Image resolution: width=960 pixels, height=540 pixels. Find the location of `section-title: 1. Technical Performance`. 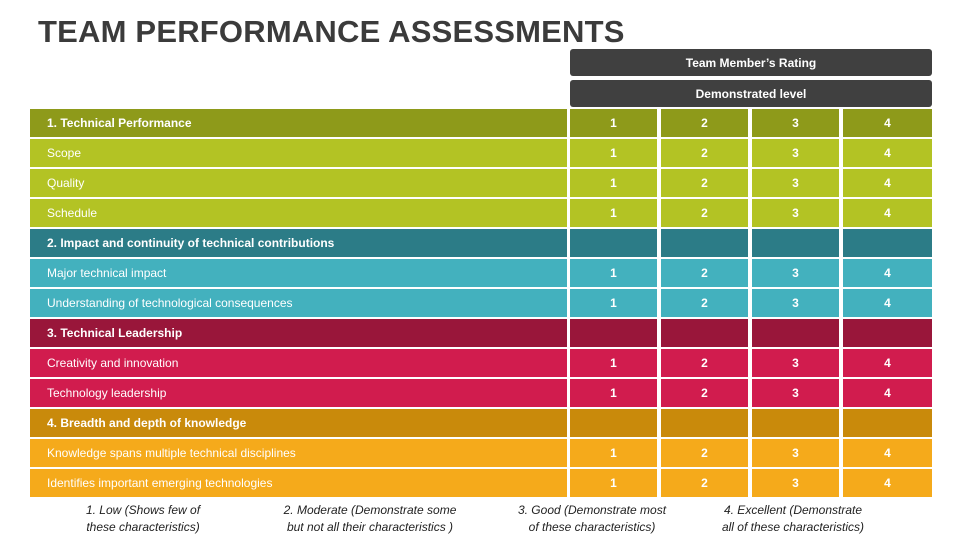

section-title: 1. Technical Performance is located at coordinates (298, 123).